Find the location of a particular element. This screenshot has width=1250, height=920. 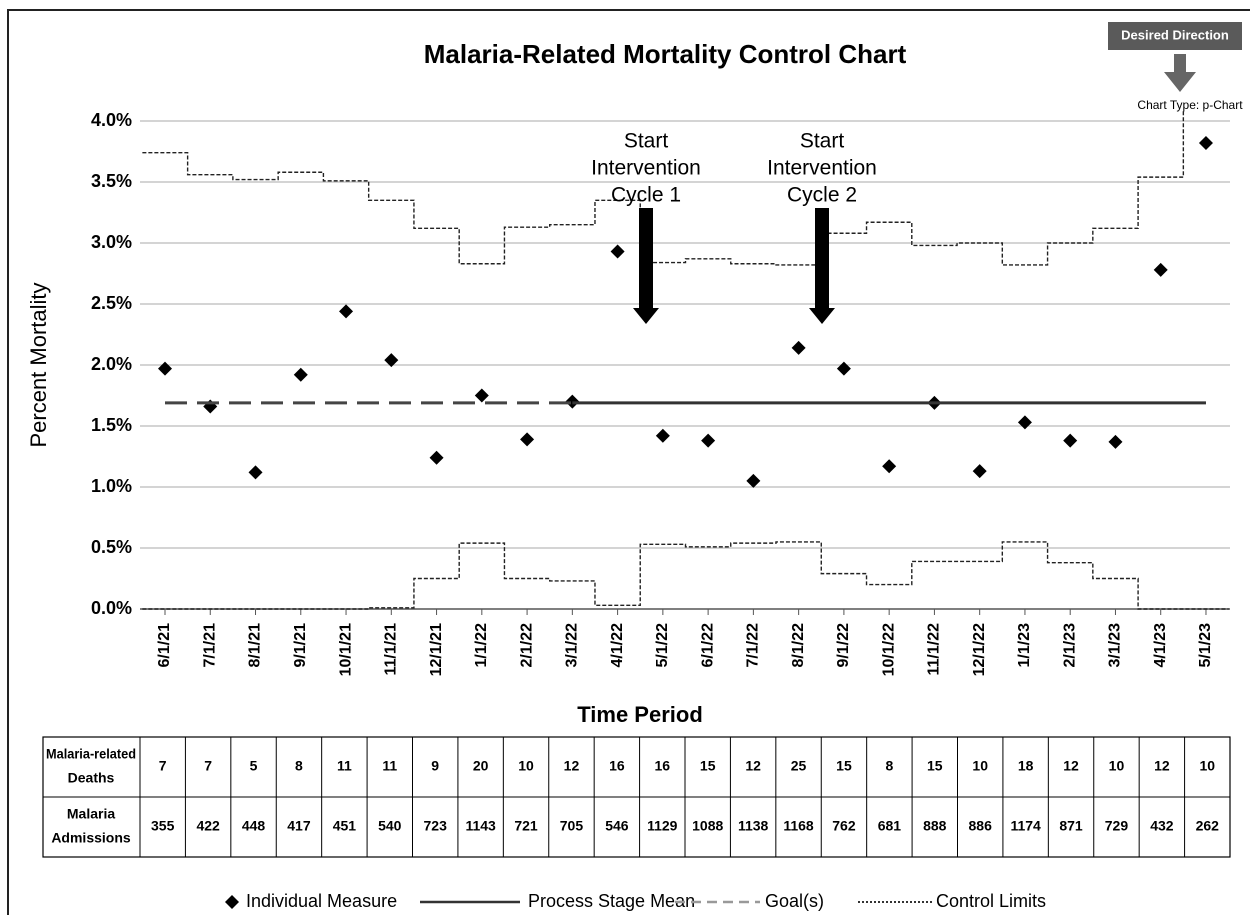

annotation: Start is located at coordinates (646, 141).